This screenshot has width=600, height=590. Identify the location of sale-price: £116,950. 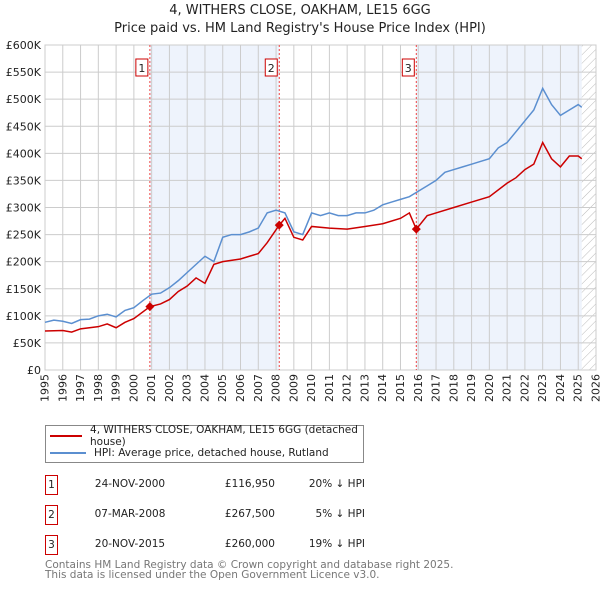
(249, 484).